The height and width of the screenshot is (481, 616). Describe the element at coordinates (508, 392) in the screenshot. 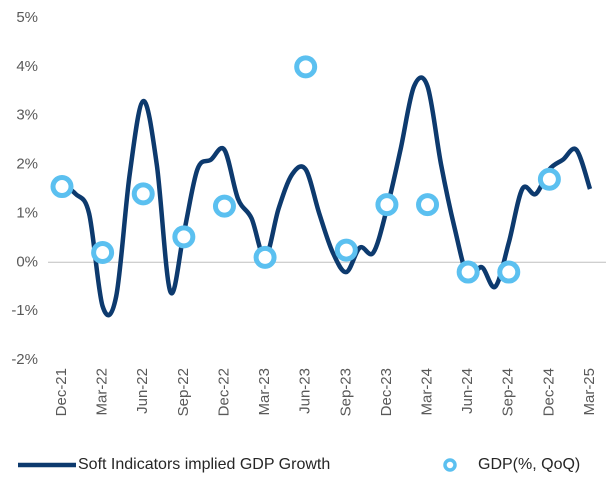

I see `x-tick-label: Sep-24` at that location.